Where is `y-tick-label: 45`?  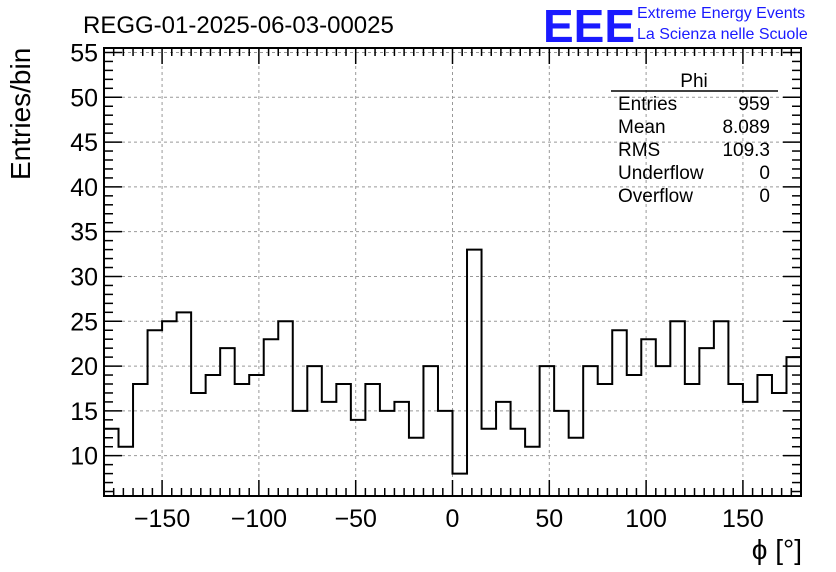 y-tick-label: 45 is located at coordinates (84, 143).